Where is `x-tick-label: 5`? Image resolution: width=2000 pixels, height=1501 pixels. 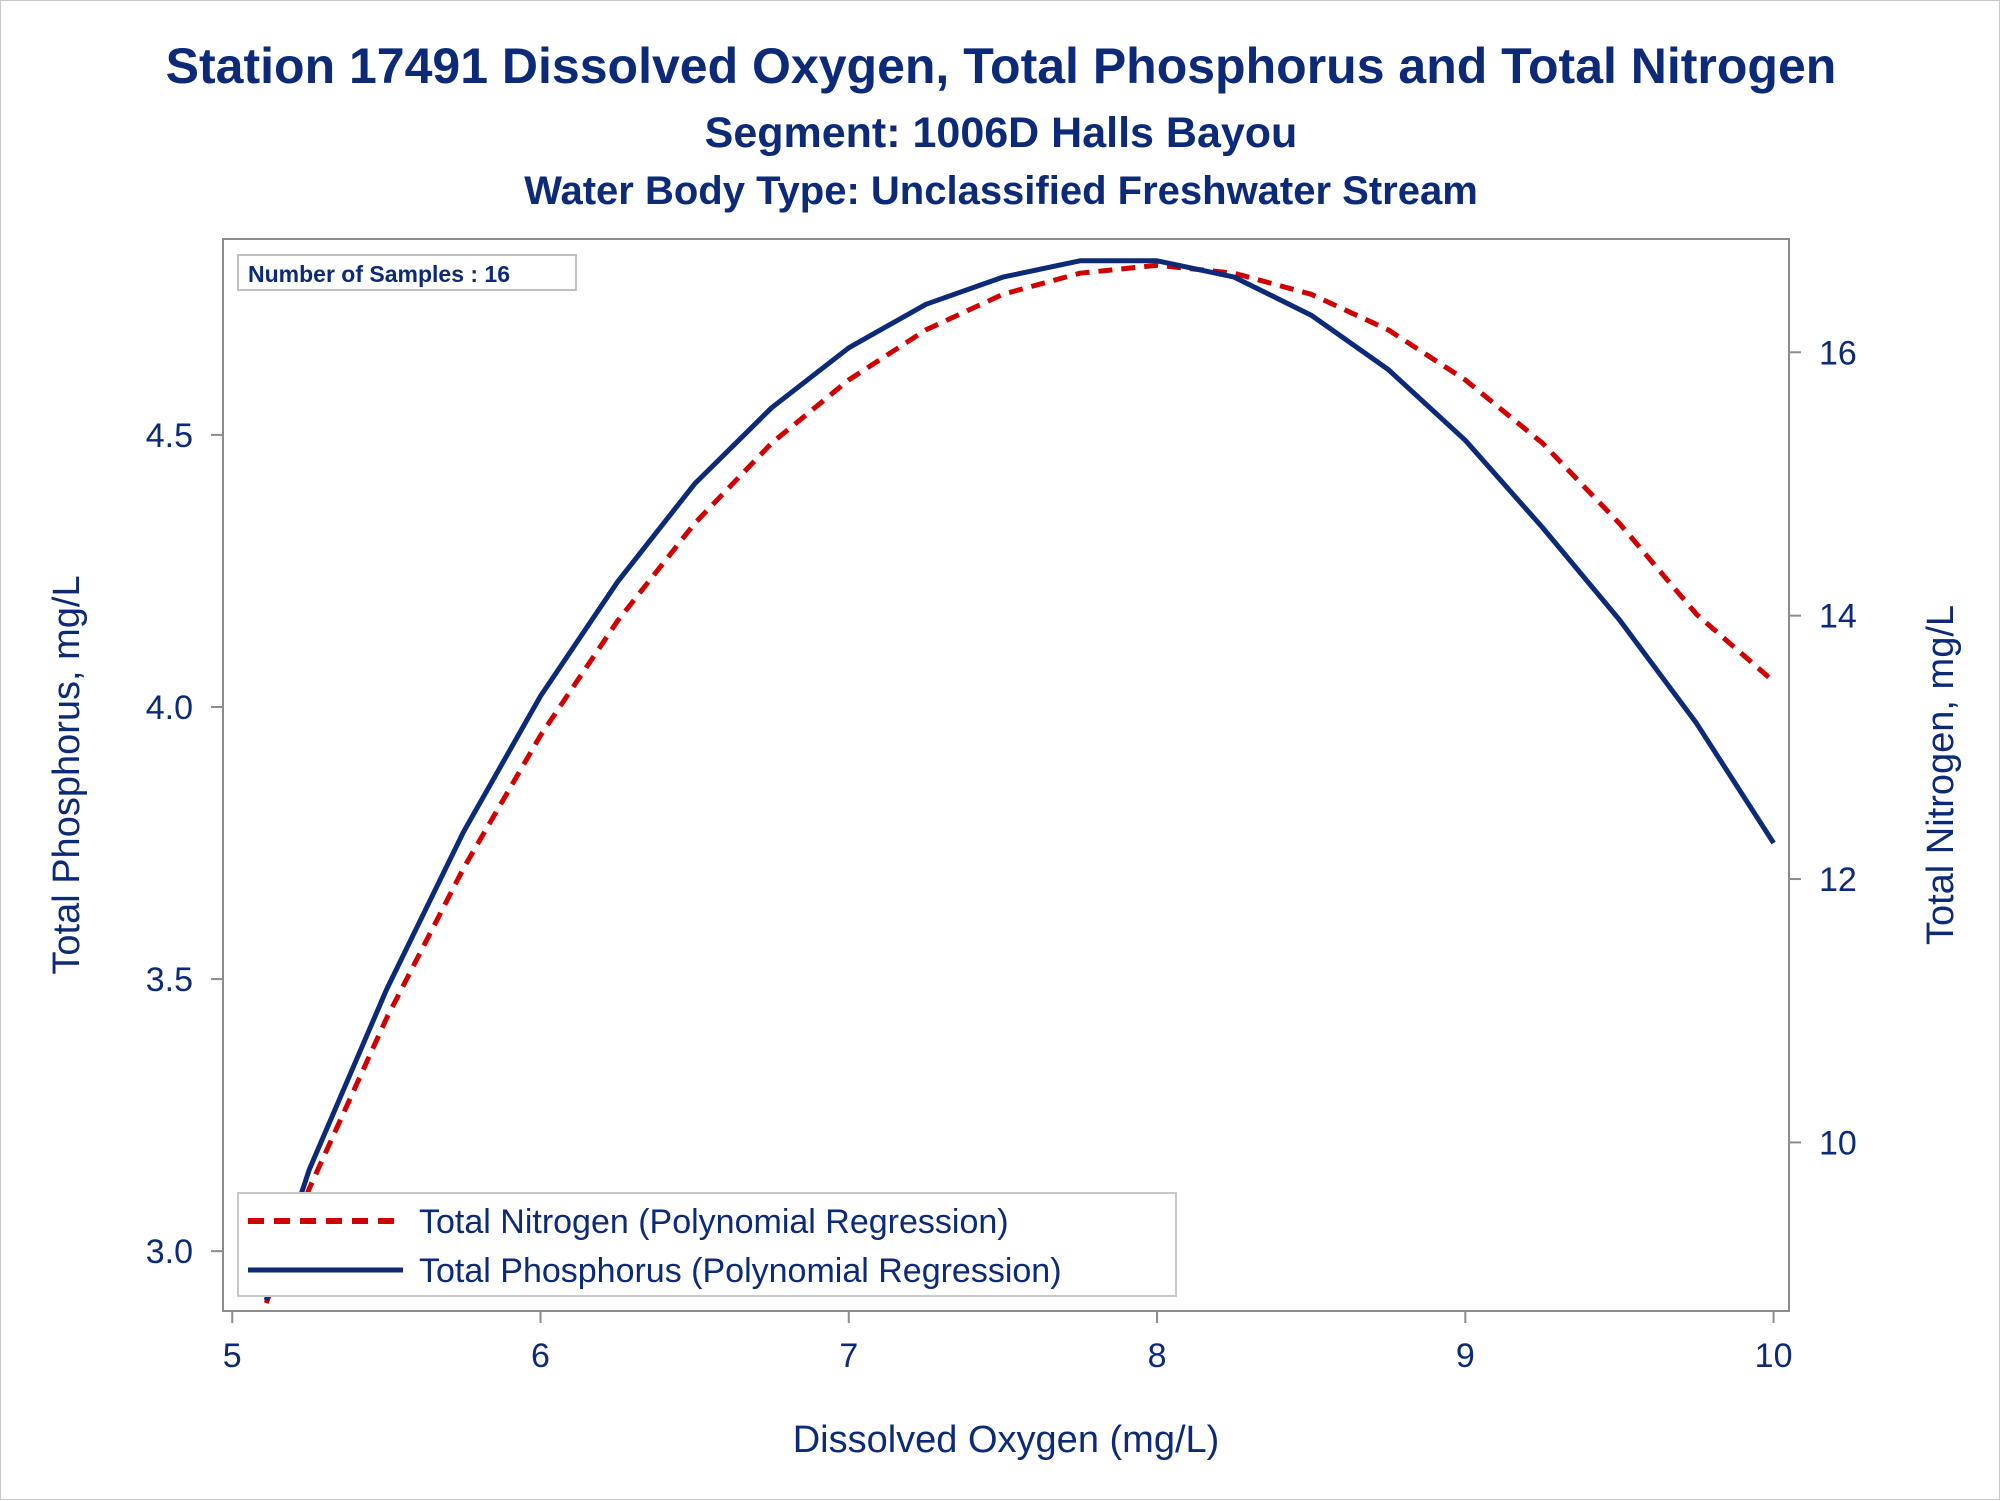
x-tick-label: 5 is located at coordinates (232, 1356).